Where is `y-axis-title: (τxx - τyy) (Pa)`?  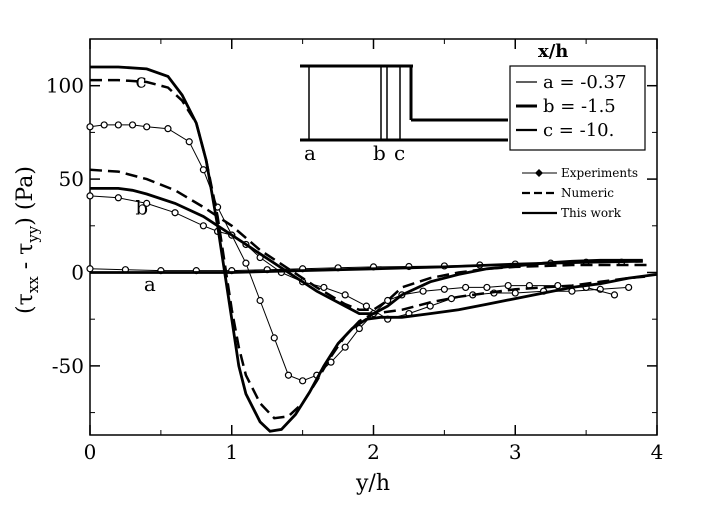 y-axis-title: (τxx - τyy) (Pa) is located at coordinates (27, 240).